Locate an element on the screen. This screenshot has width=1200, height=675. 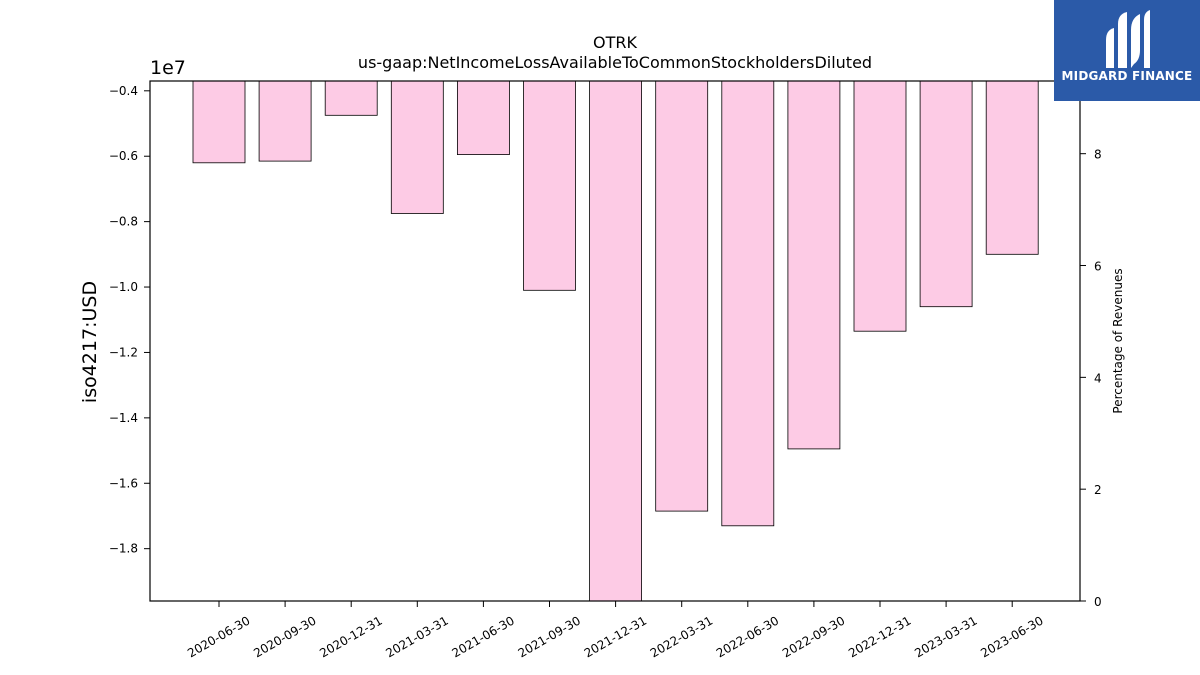
x-tick-label: 2022-06-30 is located at coordinates (747, 636).